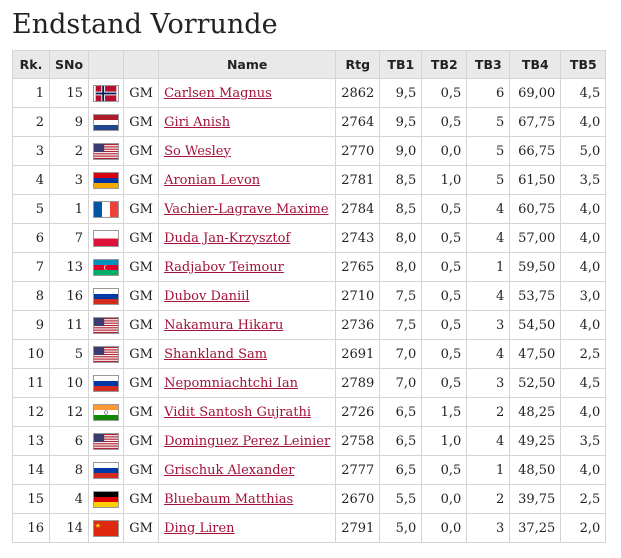 The height and width of the screenshot is (558, 621). I want to click on tb5-cell: 3,5, so click(583, 180).